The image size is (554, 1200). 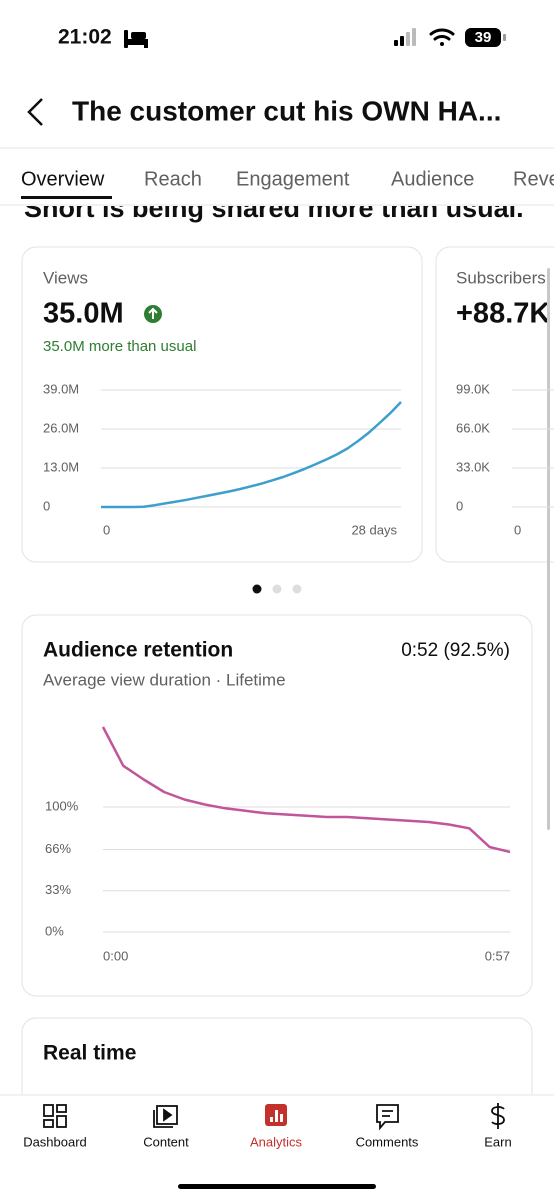 I want to click on tab: Reach, so click(x=173, y=179).